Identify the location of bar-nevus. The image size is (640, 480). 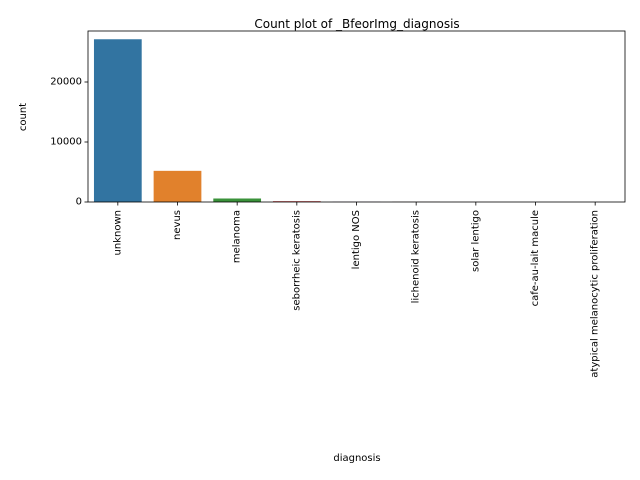
(177, 186).